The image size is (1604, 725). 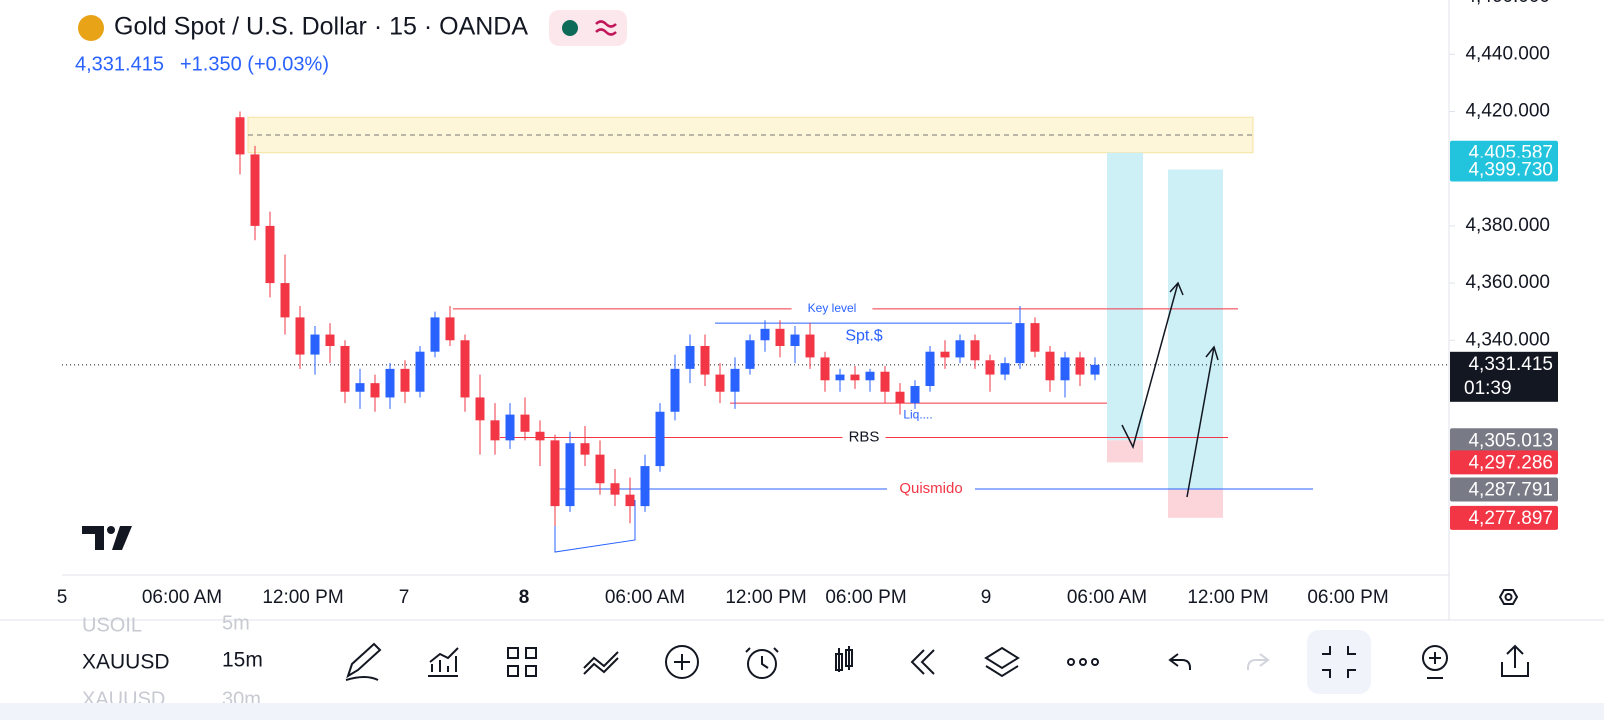 I want to click on layouts-icon, so click(x=522, y=662).